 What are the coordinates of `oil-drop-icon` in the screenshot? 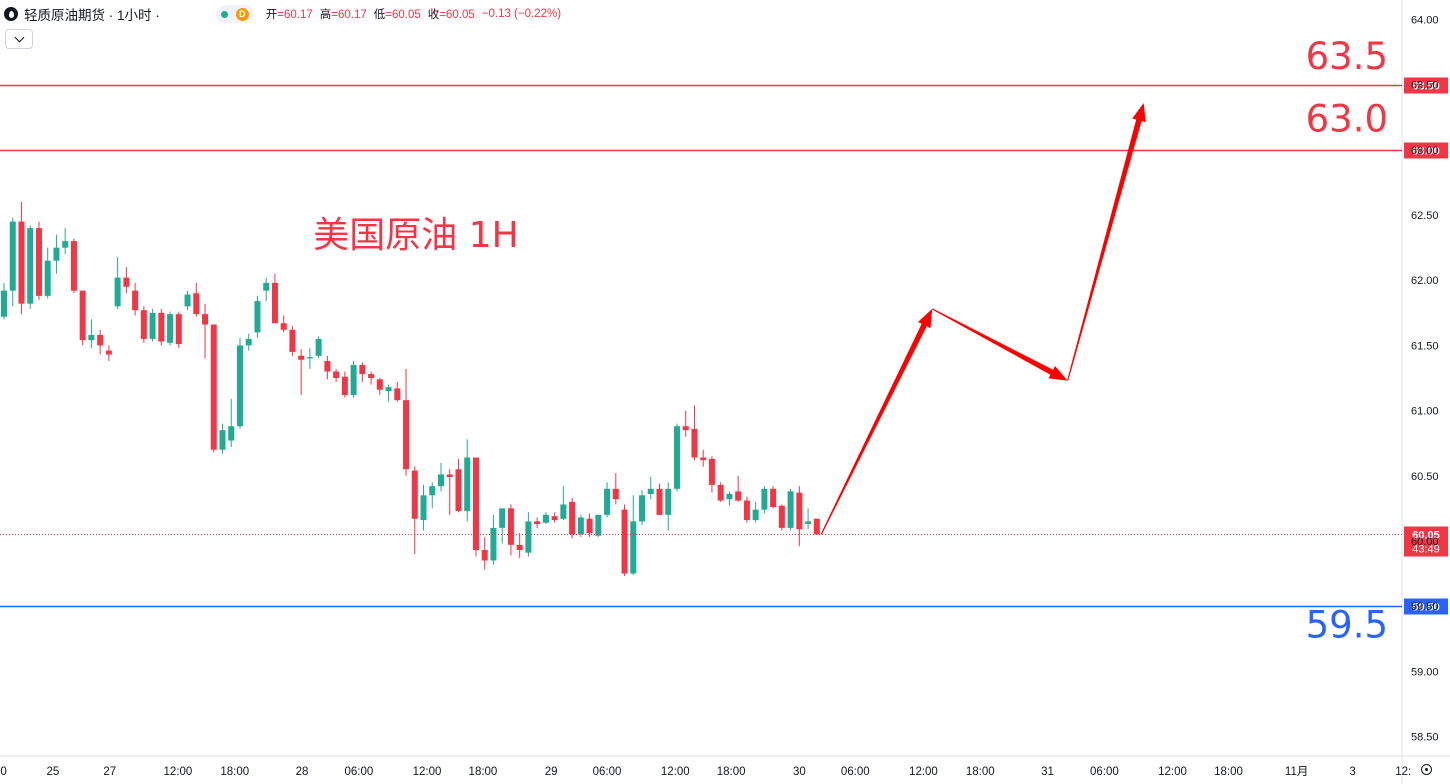 It's located at (11, 14).